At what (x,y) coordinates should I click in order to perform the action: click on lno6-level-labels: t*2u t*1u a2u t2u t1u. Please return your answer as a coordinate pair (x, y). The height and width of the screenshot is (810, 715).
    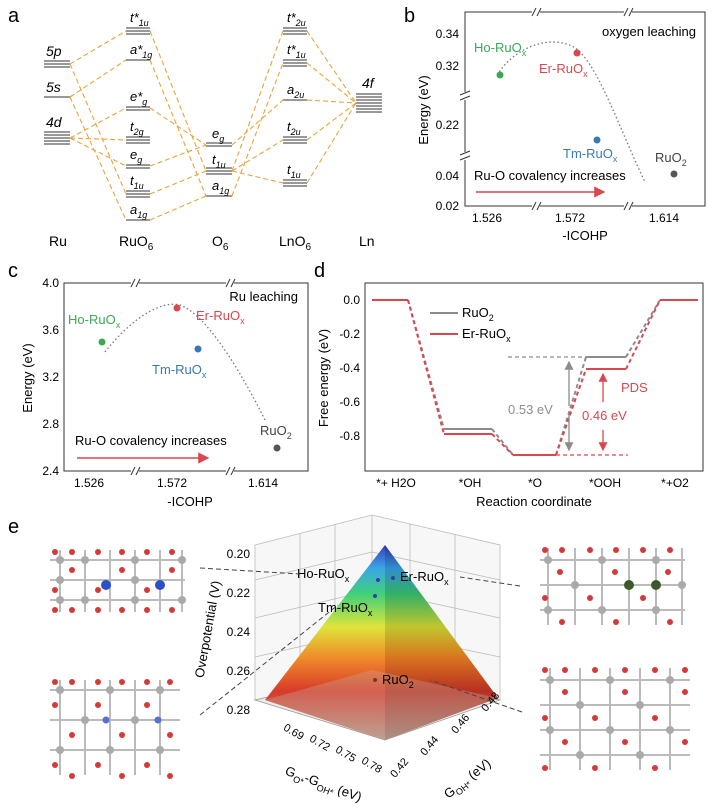
    Looking at the image, I should click on (296, 95).